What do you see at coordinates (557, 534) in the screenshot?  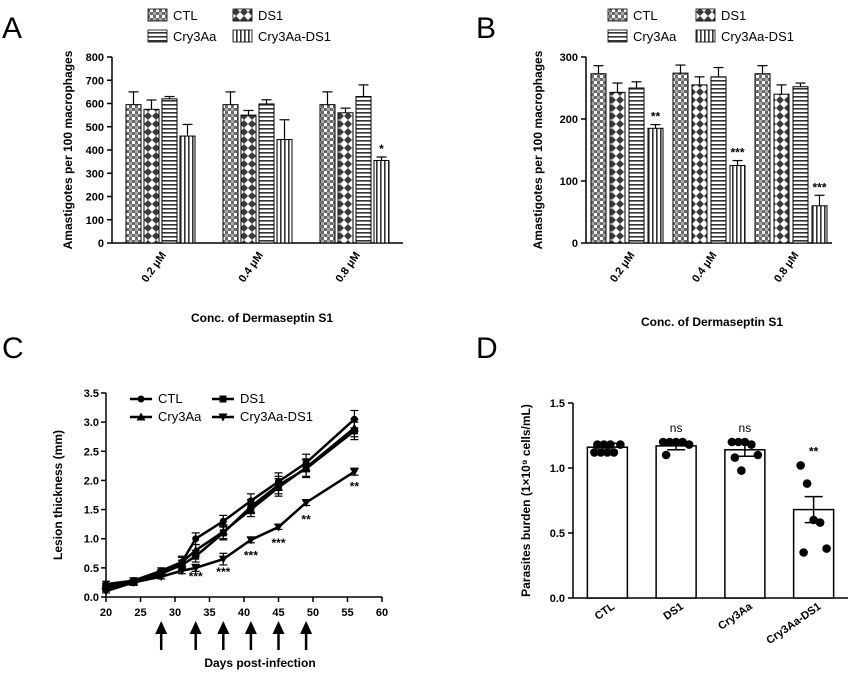 I see `y-tick-label: 0.5` at bounding box center [557, 534].